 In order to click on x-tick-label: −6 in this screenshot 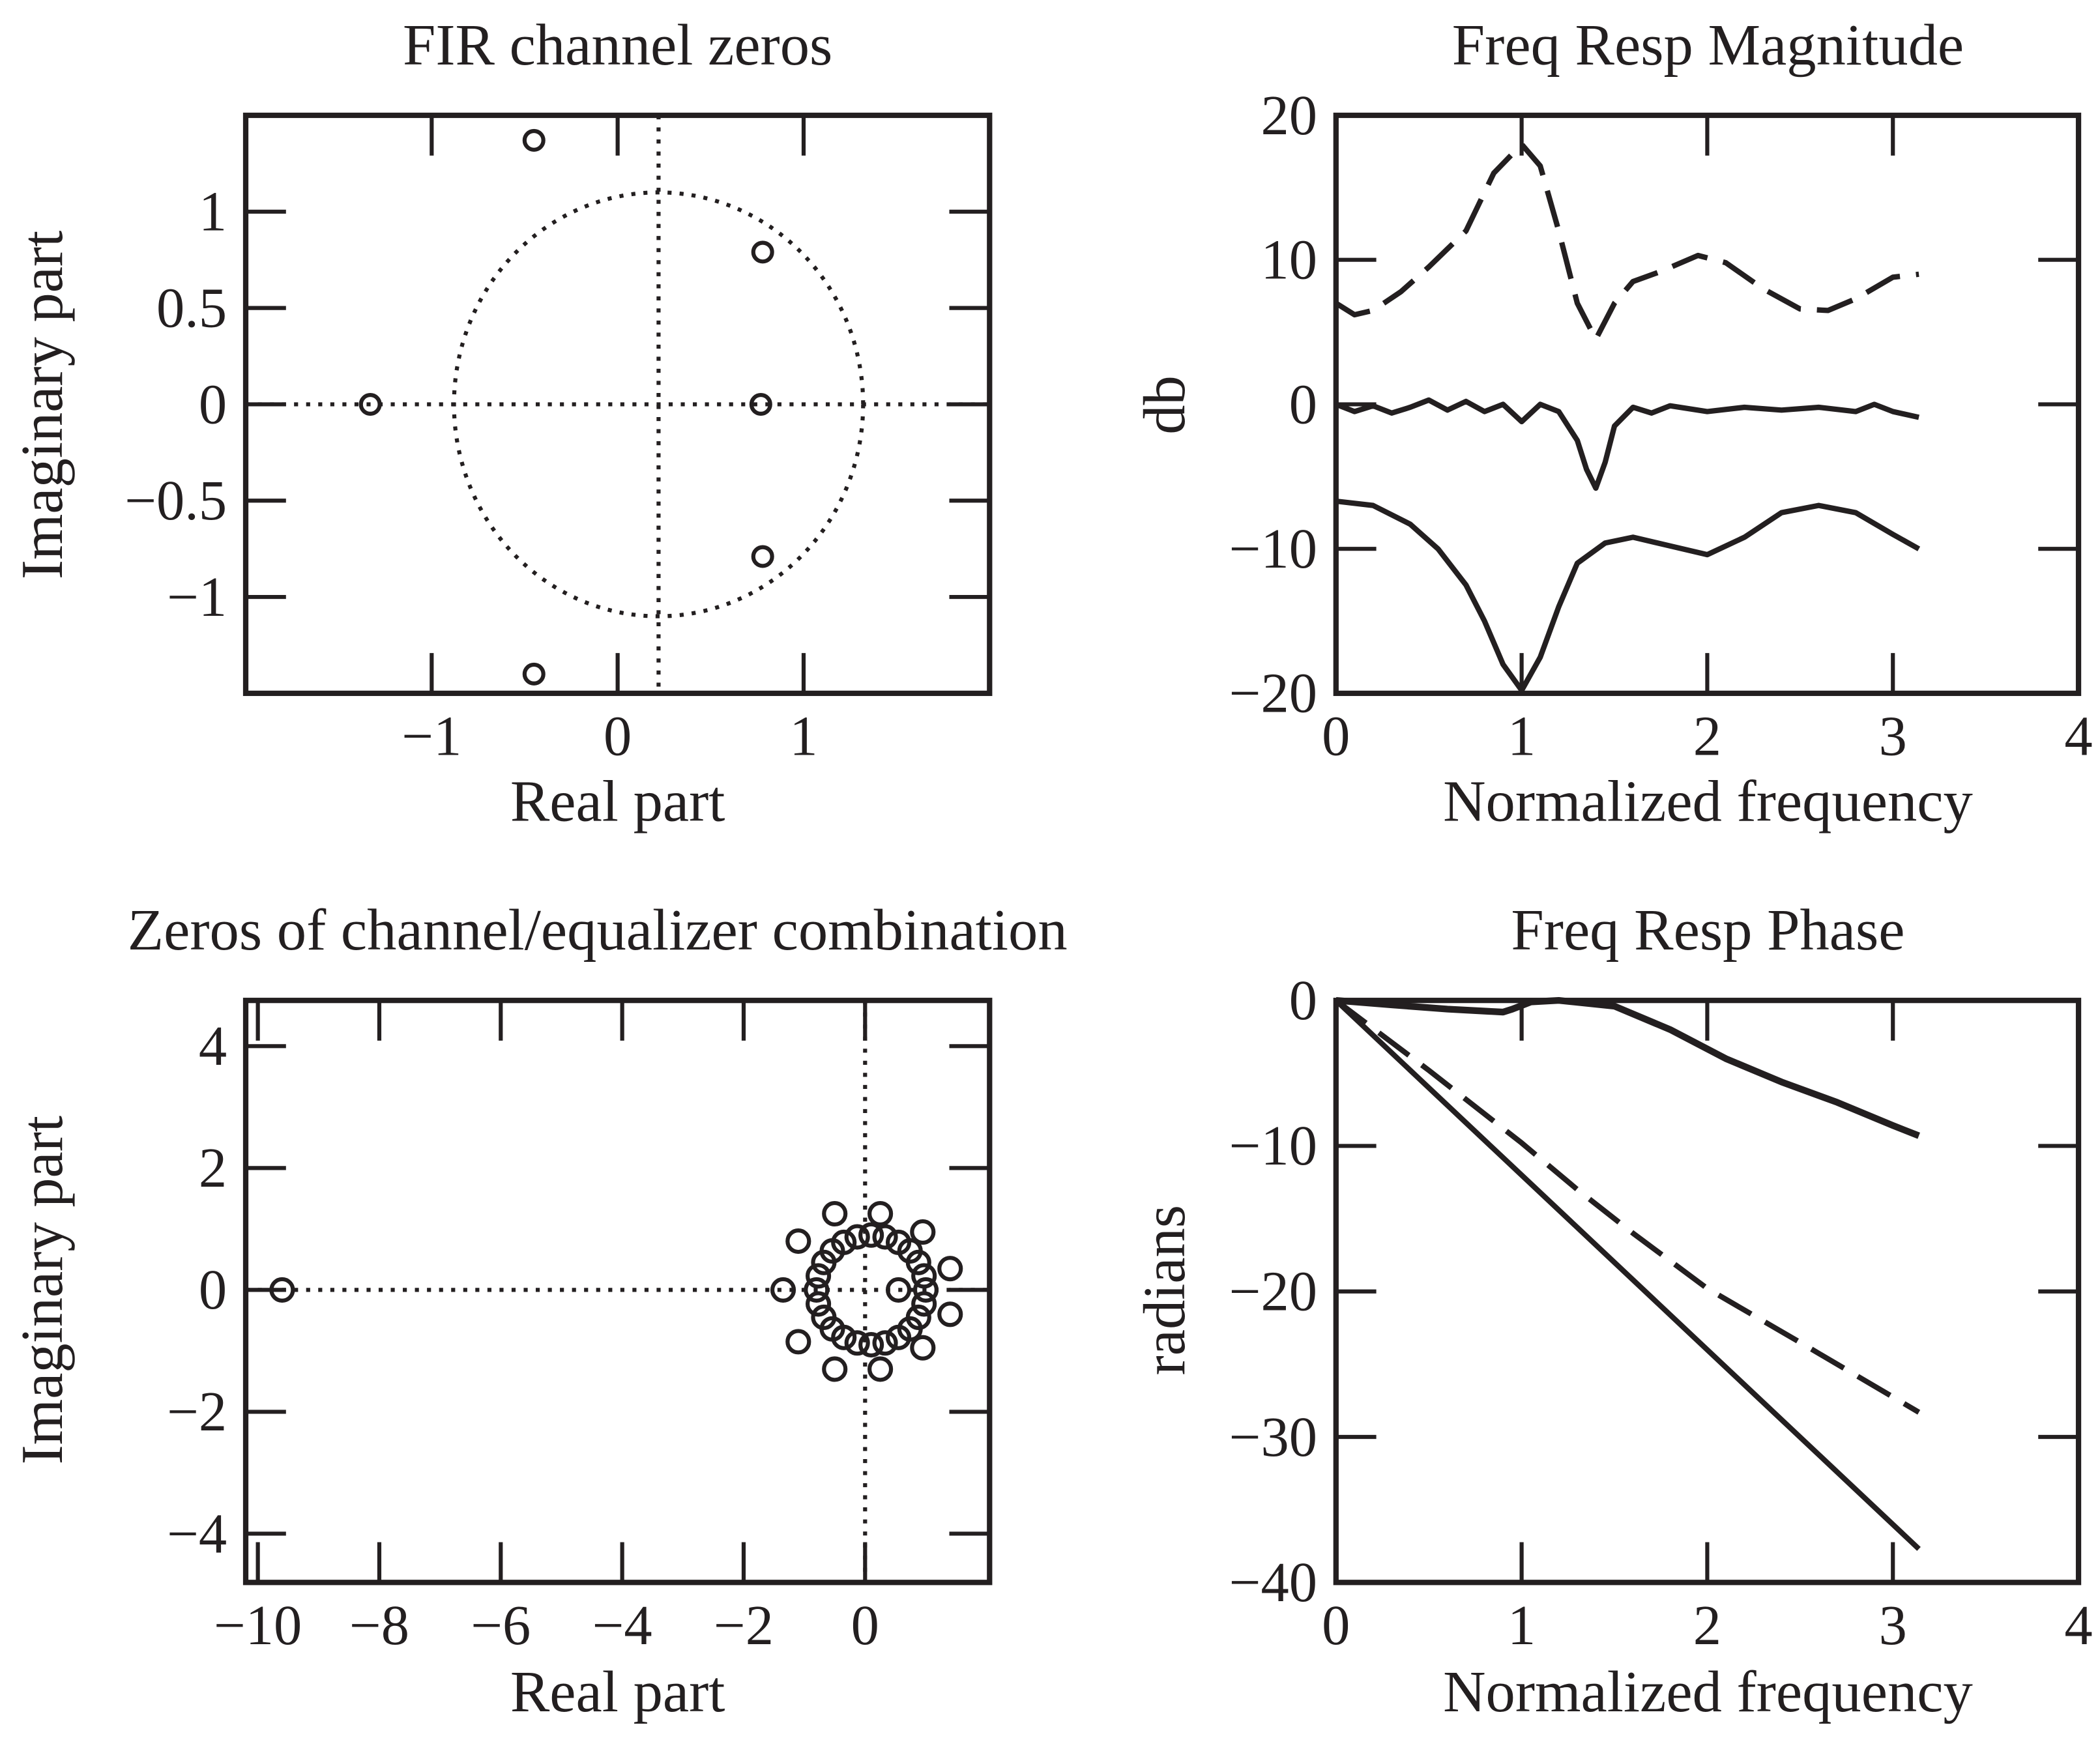, I will do `click(501, 1625)`.